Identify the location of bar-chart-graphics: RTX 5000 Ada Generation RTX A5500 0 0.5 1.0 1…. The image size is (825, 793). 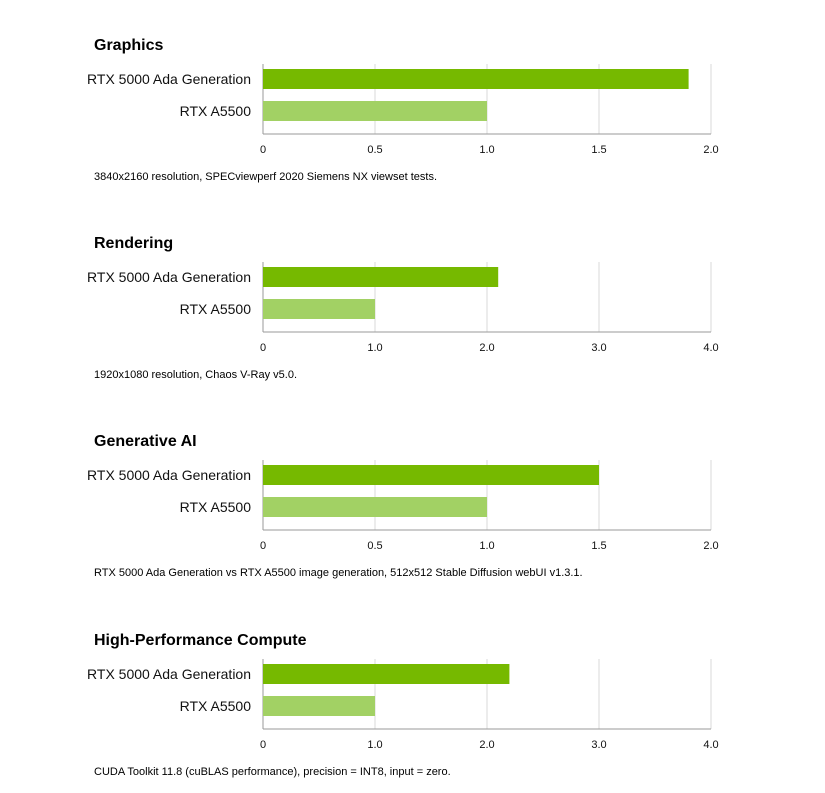
(403, 110).